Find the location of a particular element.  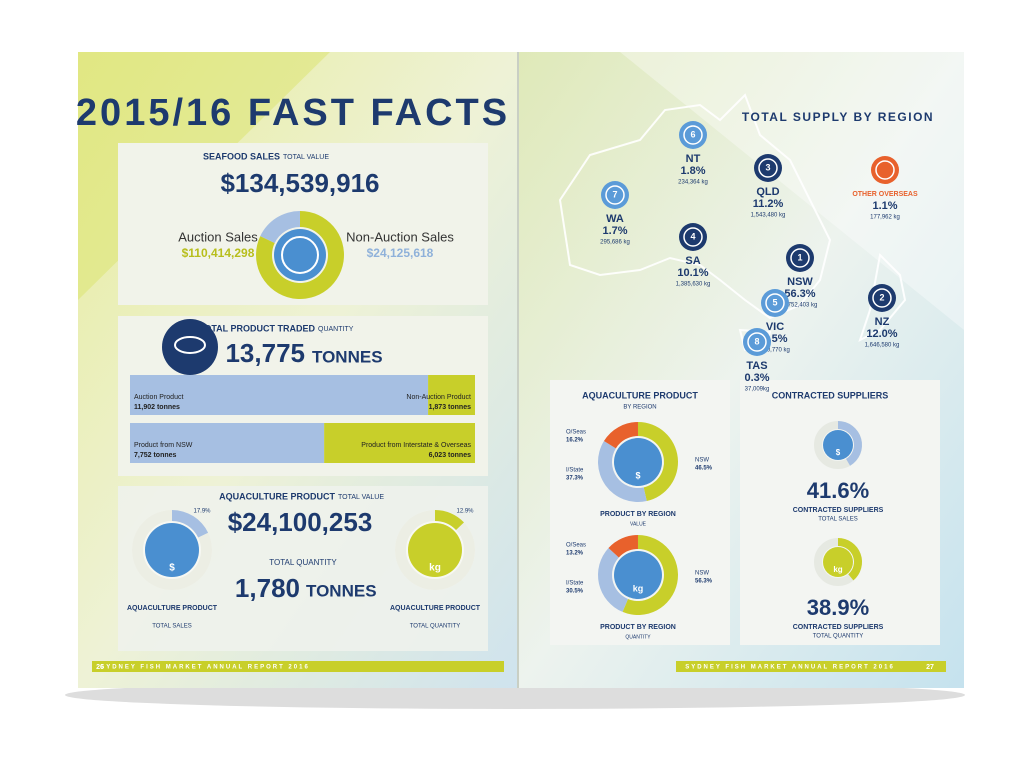

label: $24,125,618 is located at coordinates (400, 253).